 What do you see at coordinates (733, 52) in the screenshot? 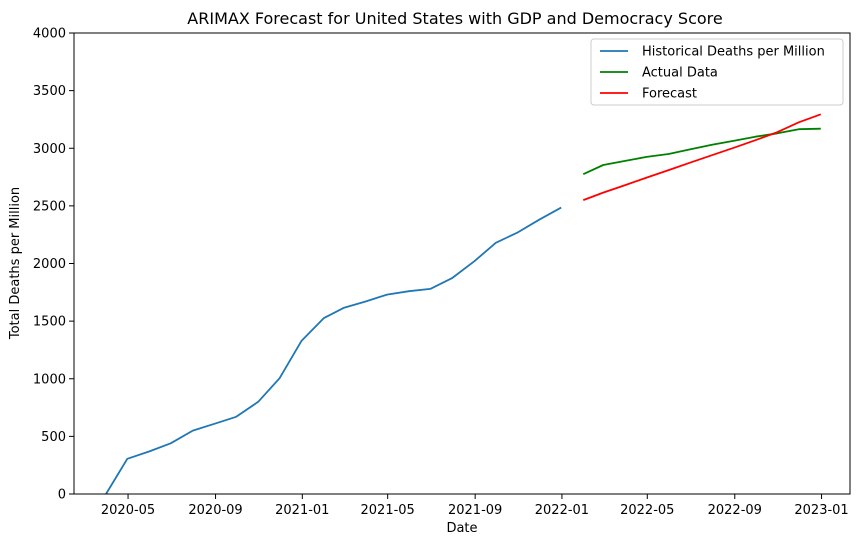
I see `legend-label-1: Historical Deaths per Million` at bounding box center [733, 52].